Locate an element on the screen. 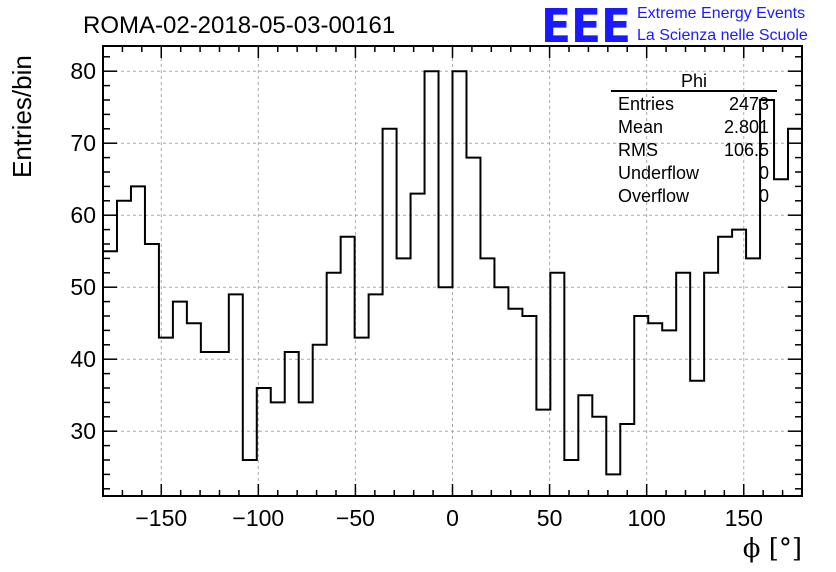 The width and height of the screenshot is (836, 572). y-tick-label: 60 is located at coordinates (83, 215).